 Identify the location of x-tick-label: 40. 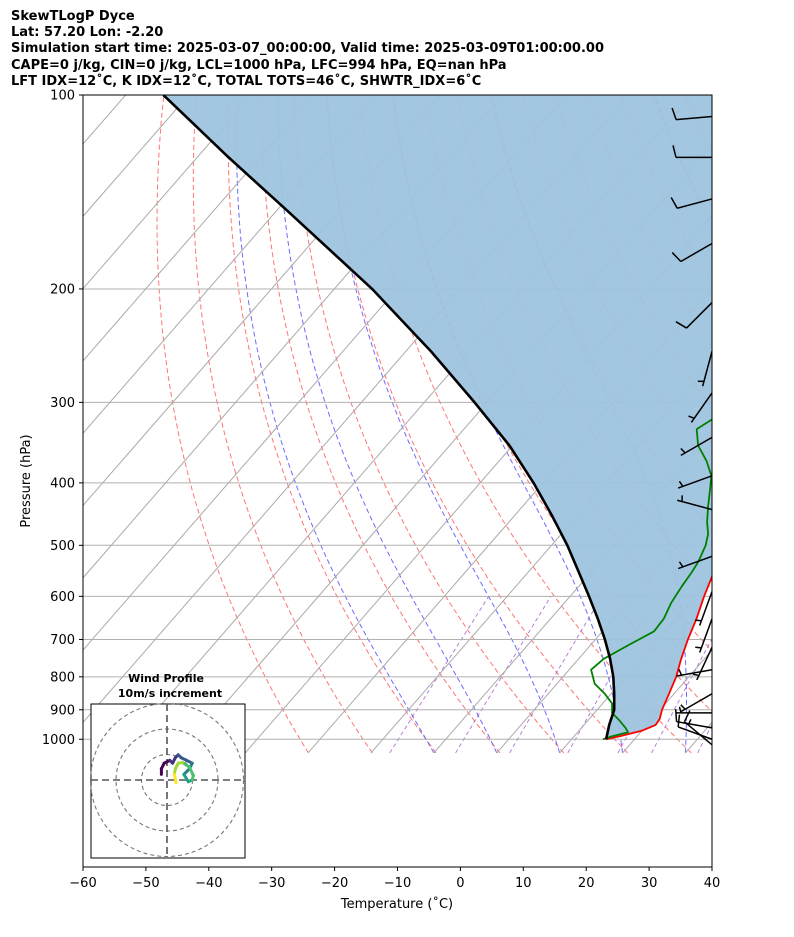
(712, 883).